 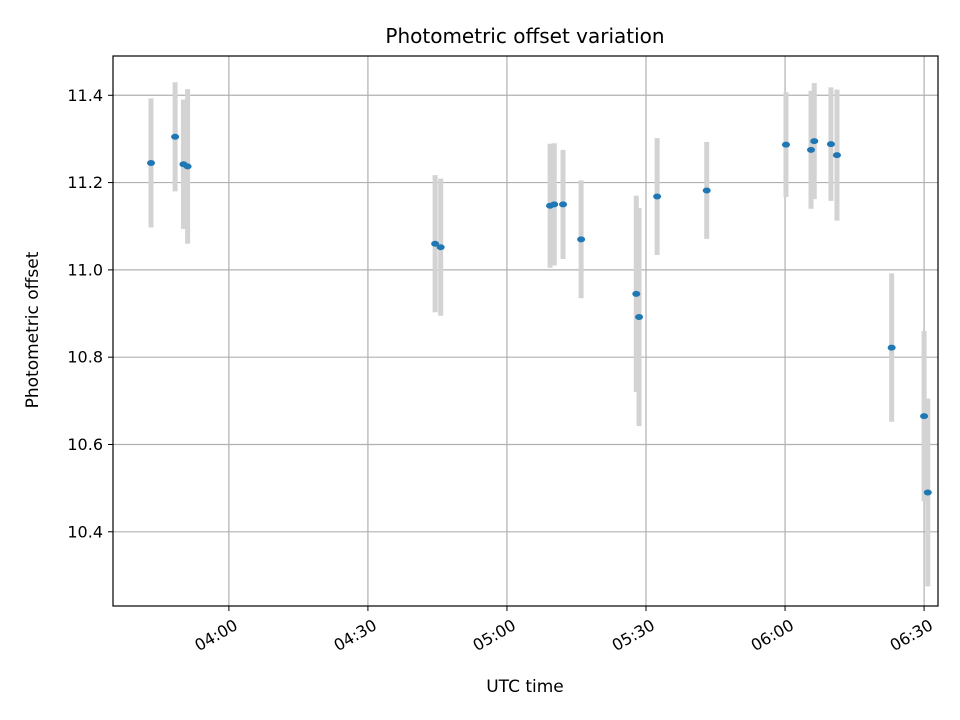 What do you see at coordinates (85, 95) in the screenshot?
I see `y-tick-label: 11.4` at bounding box center [85, 95].